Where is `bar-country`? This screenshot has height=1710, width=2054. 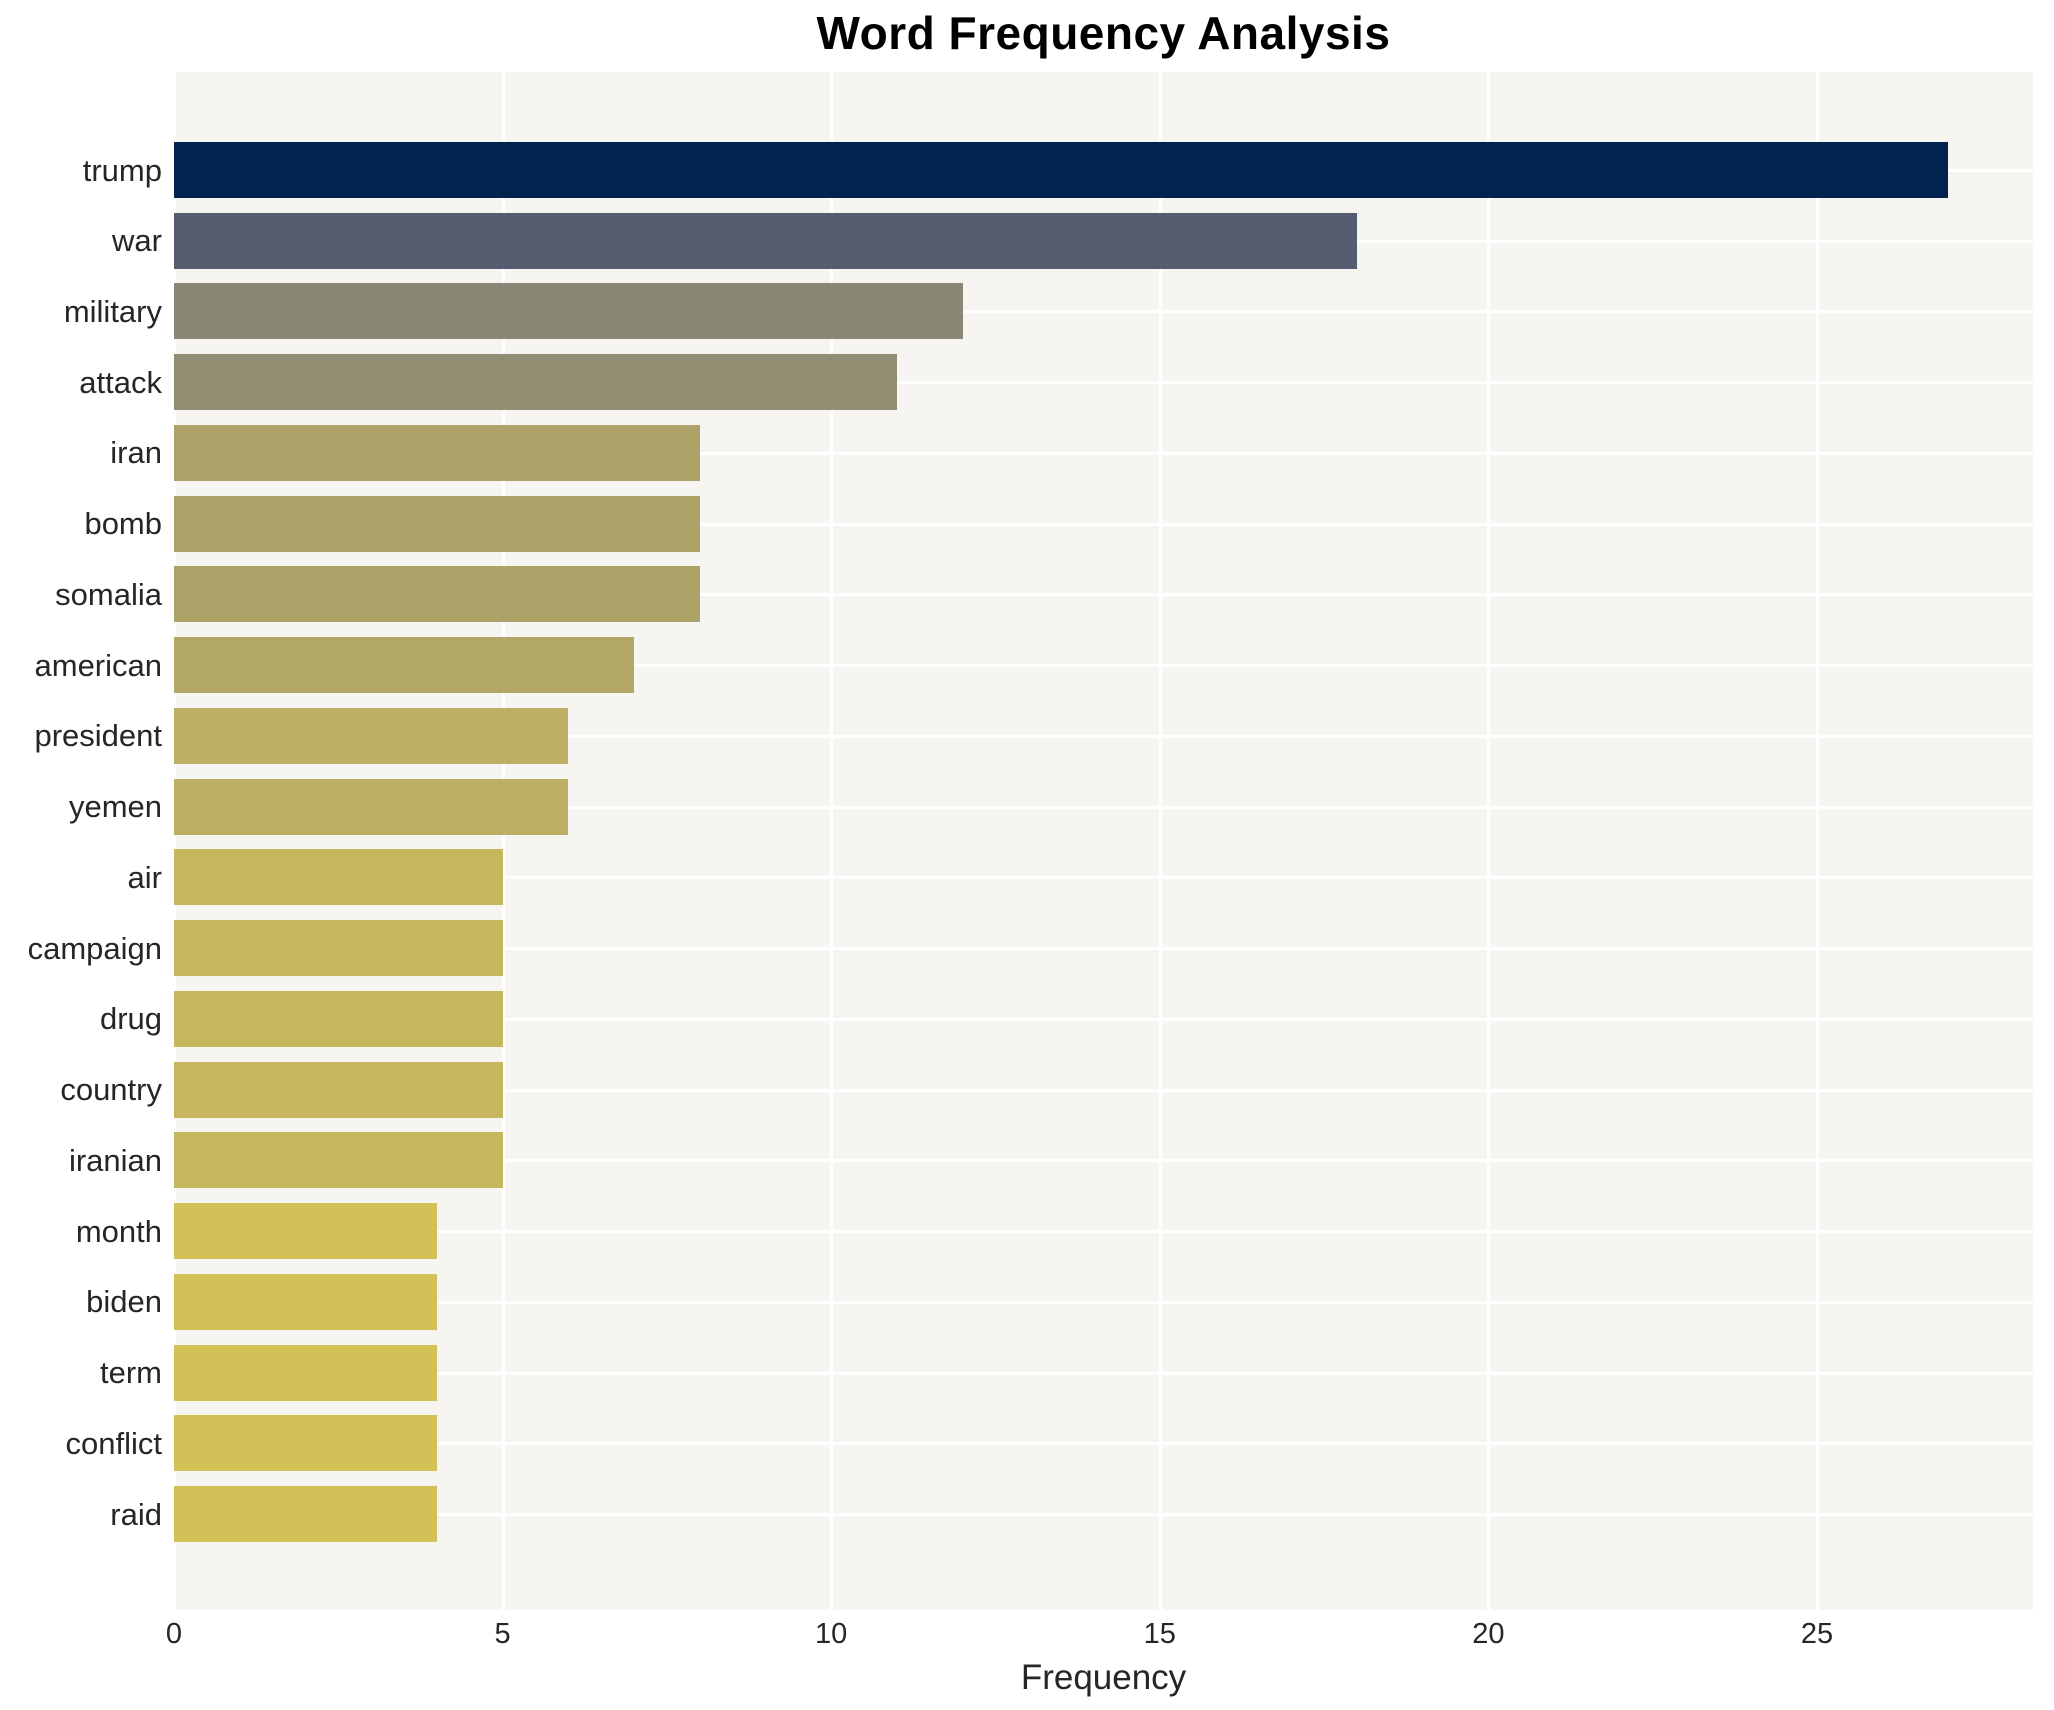
bar-country is located at coordinates (338, 1089).